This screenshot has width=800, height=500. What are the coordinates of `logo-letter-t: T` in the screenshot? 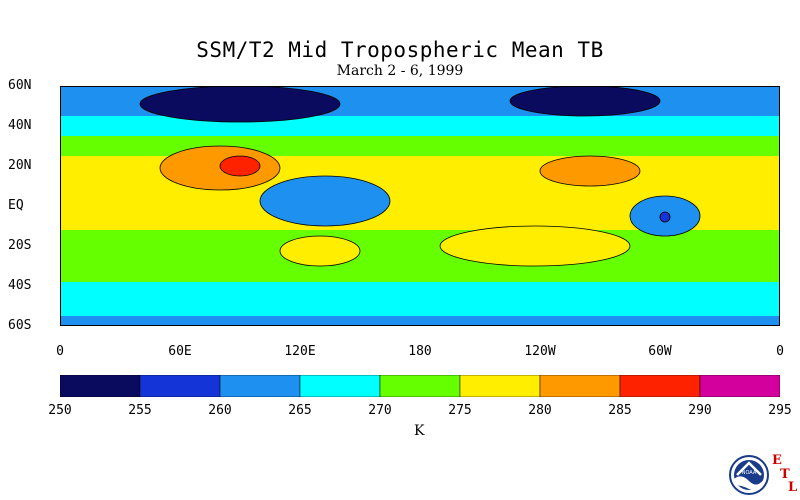 It's located at (785, 474).